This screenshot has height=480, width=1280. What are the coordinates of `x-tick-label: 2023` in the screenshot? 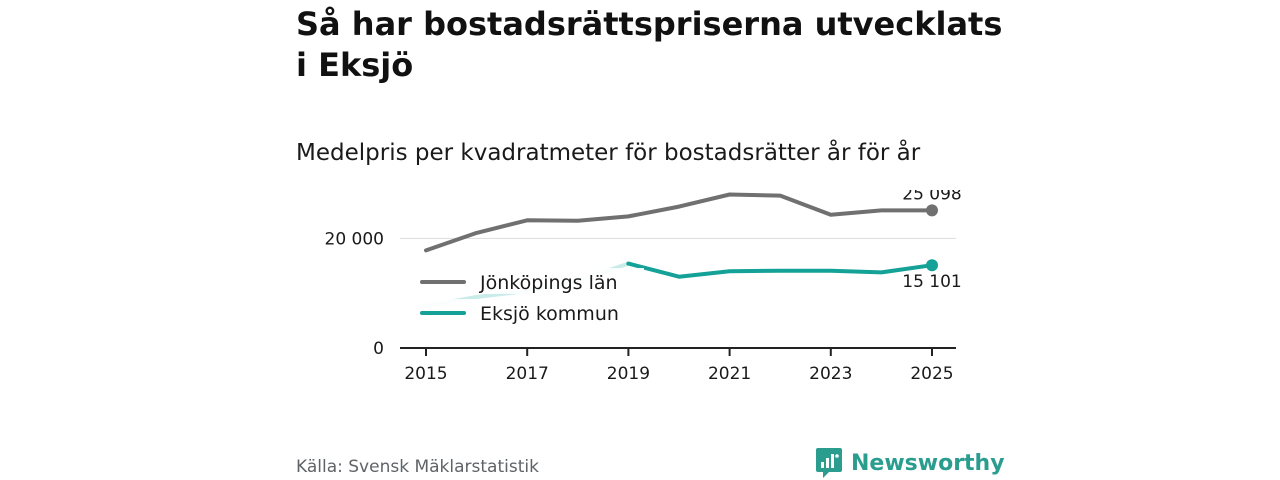 It's located at (830, 374).